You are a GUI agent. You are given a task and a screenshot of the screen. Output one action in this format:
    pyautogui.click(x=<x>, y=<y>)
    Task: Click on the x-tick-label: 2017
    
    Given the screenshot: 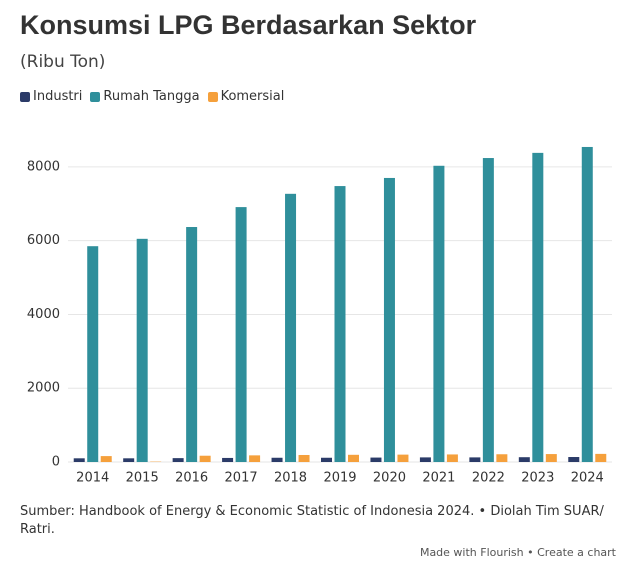 What is the action you would take?
    pyautogui.click(x=241, y=478)
    